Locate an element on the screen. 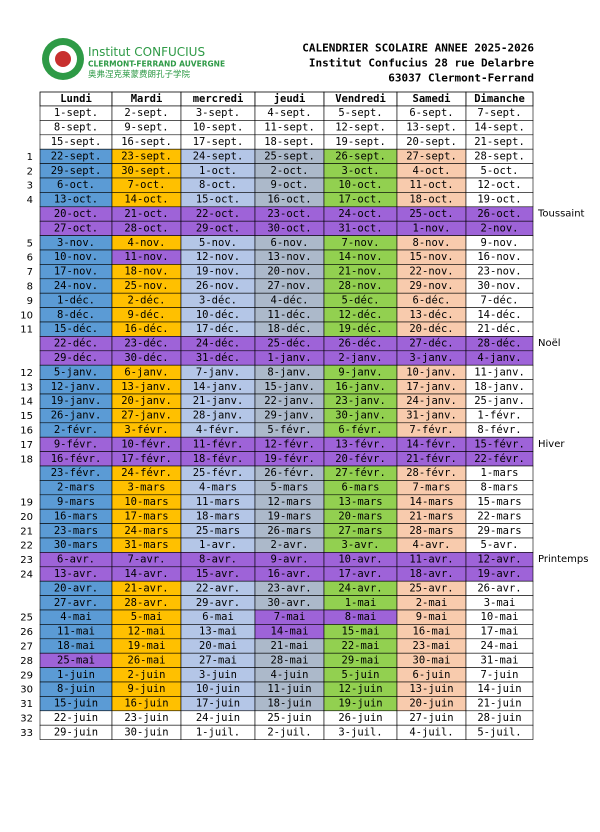 The image size is (600, 832). day-label: 19-janv. is located at coordinates (76, 401).